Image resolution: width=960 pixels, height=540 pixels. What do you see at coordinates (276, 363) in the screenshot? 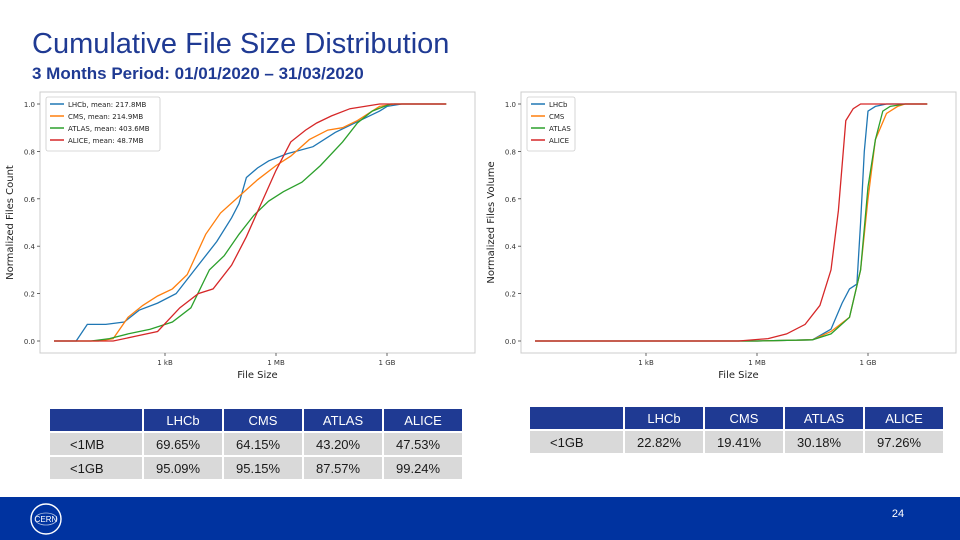
I see `count-xtick-label: 1 MB` at bounding box center [276, 363].